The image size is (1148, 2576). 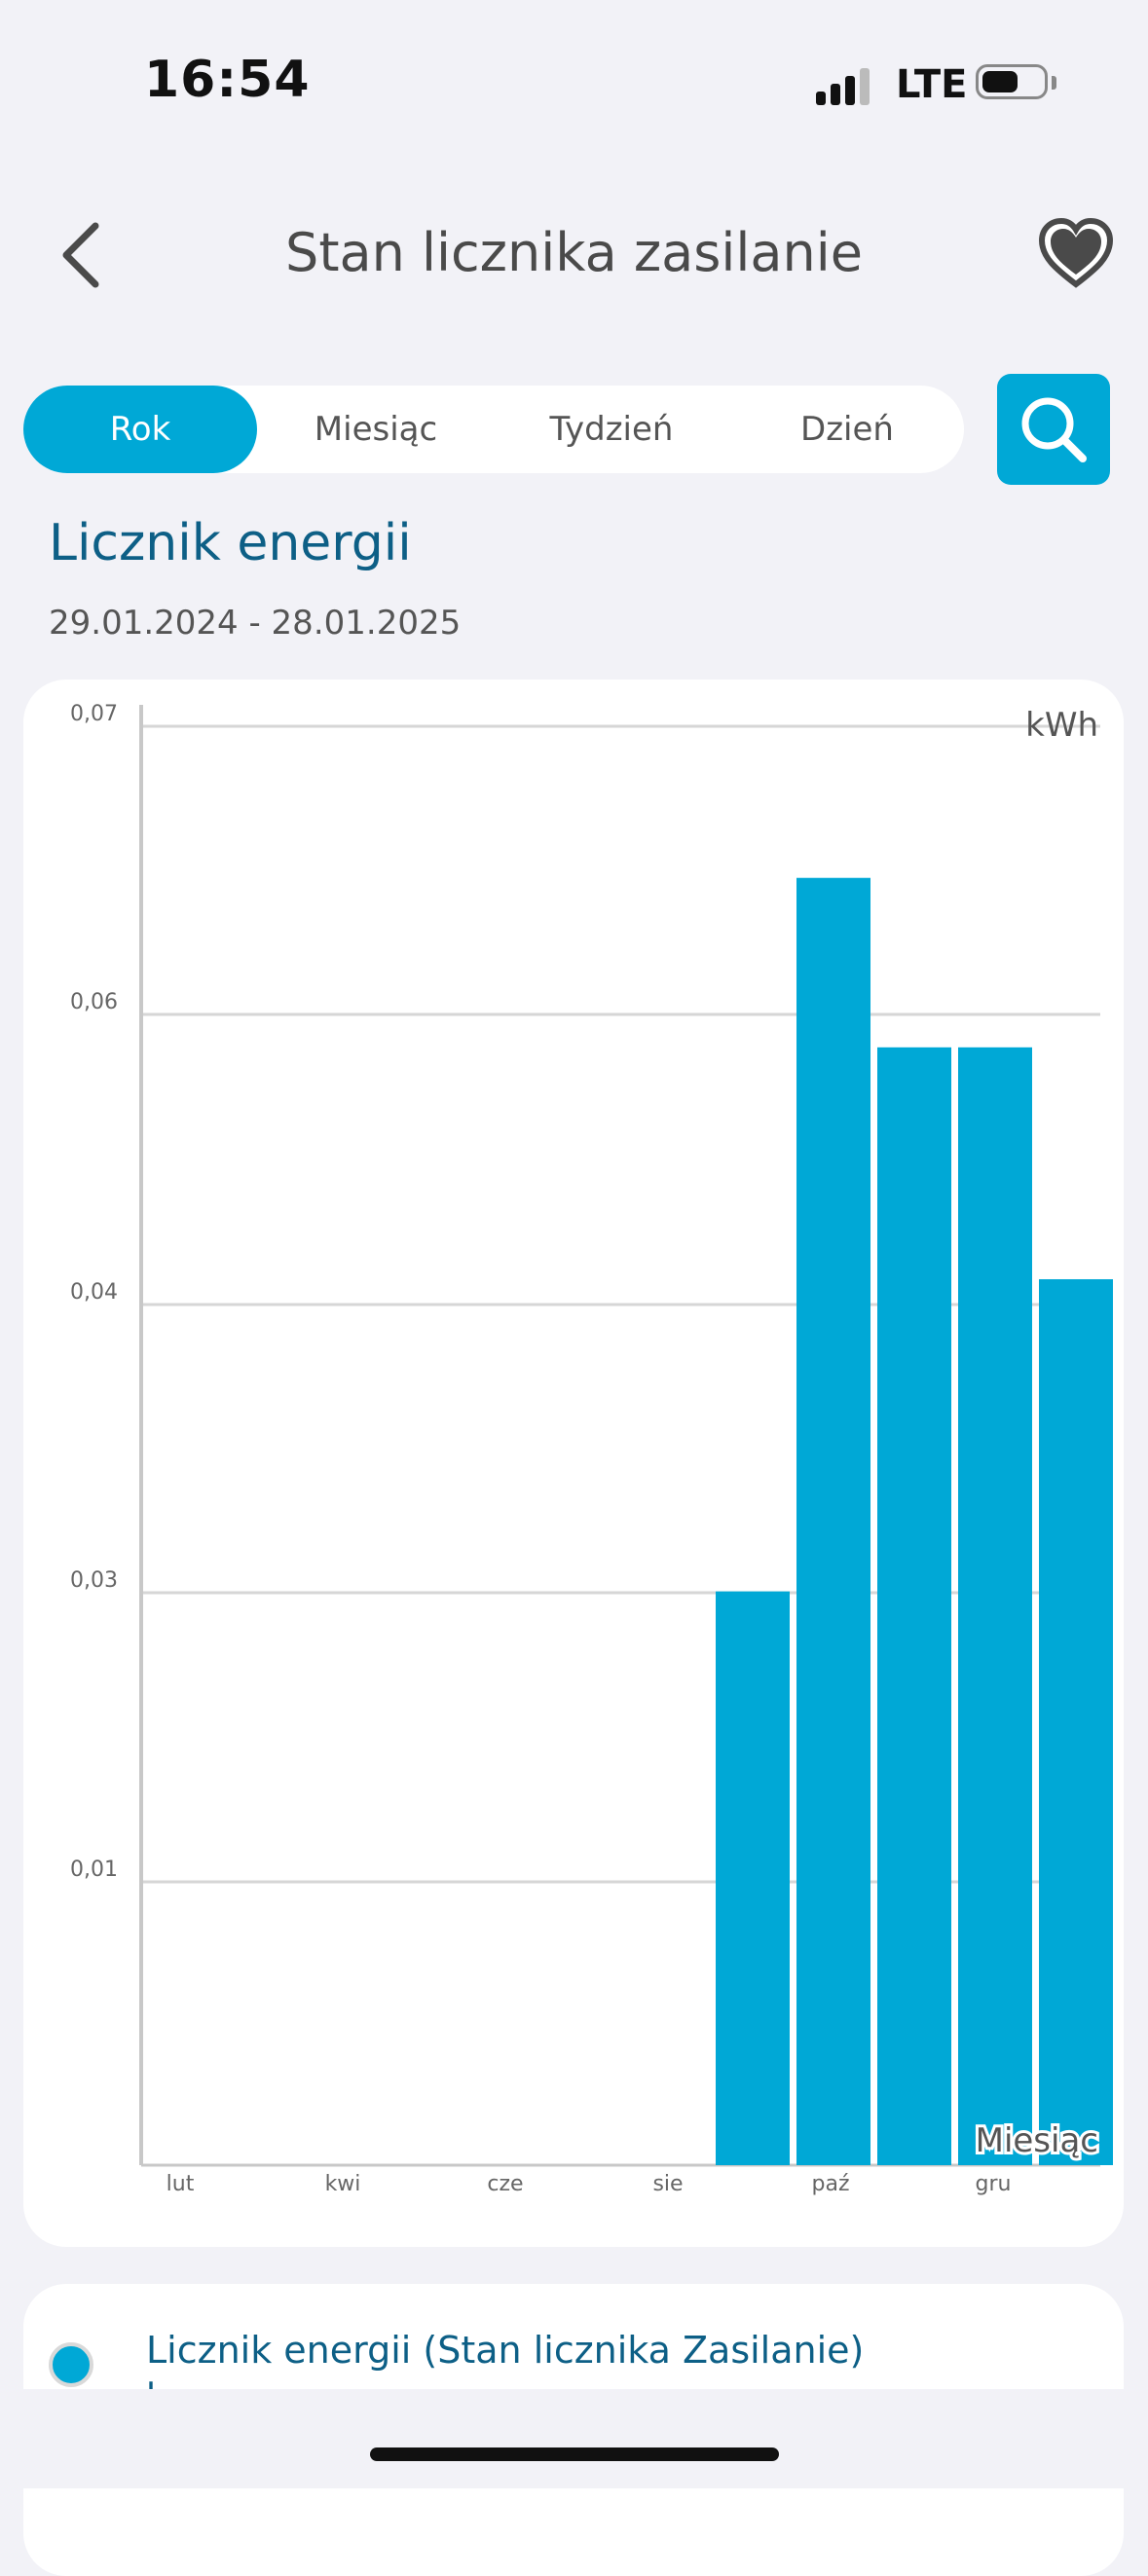 What do you see at coordinates (94, 1580) in the screenshot?
I see `y-tick-label: 0,03` at bounding box center [94, 1580].